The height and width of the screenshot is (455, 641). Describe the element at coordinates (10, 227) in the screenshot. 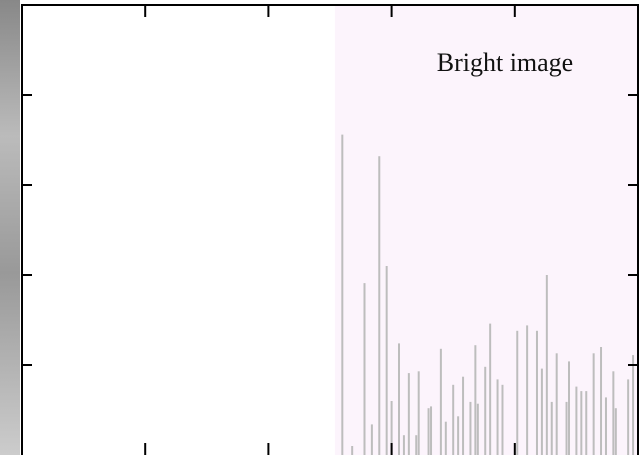

I see `image-strip` at that location.